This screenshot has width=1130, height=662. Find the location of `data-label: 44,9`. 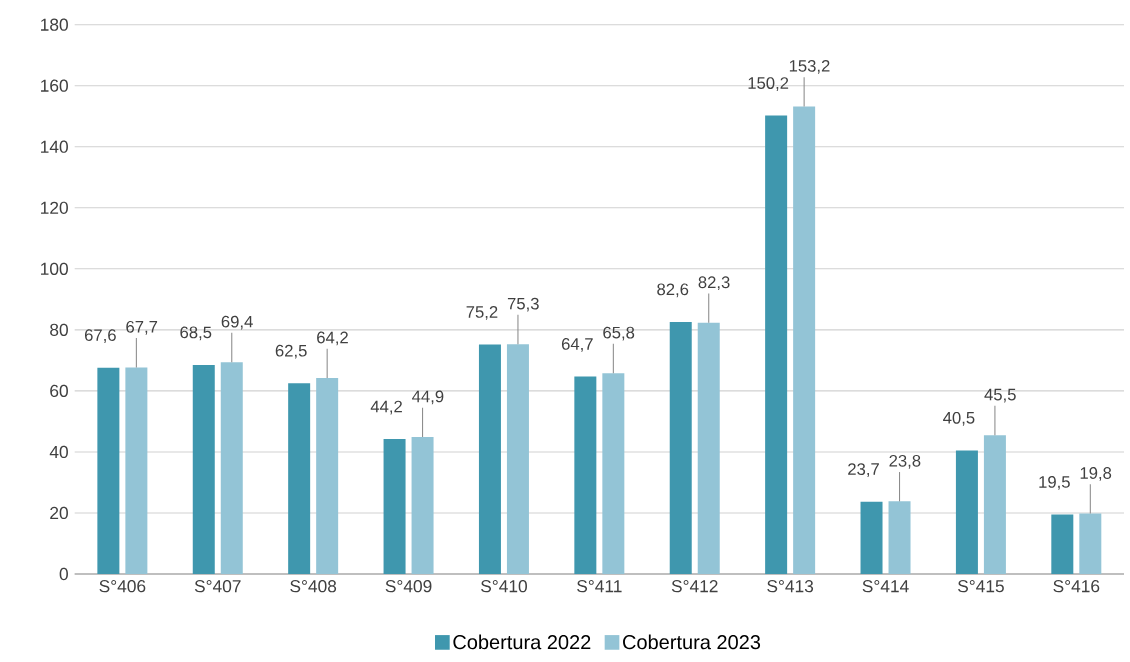

data-label: 44,9 is located at coordinates (428, 397).